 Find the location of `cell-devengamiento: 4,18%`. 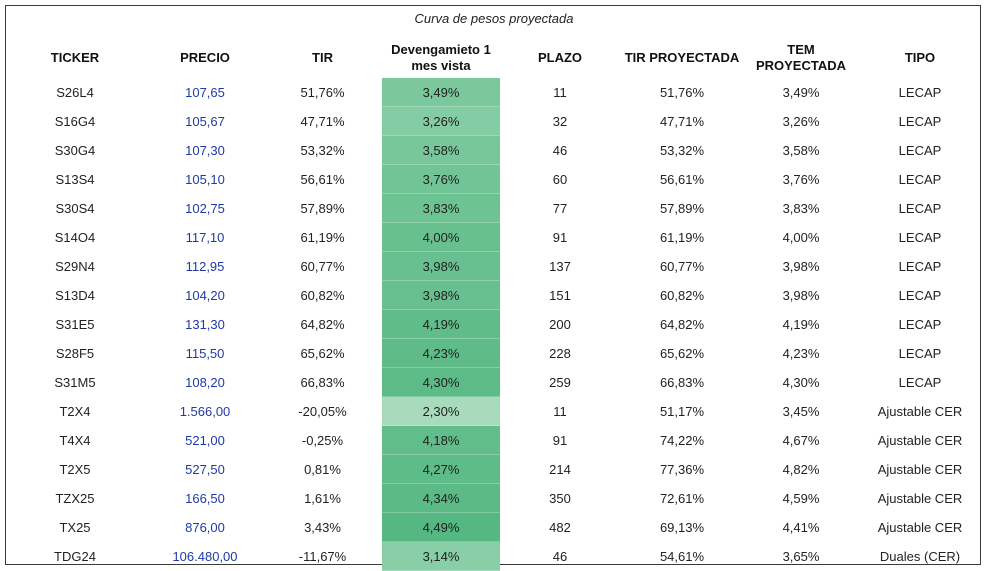

cell-devengamiento: 4,18% is located at coordinates (441, 440).